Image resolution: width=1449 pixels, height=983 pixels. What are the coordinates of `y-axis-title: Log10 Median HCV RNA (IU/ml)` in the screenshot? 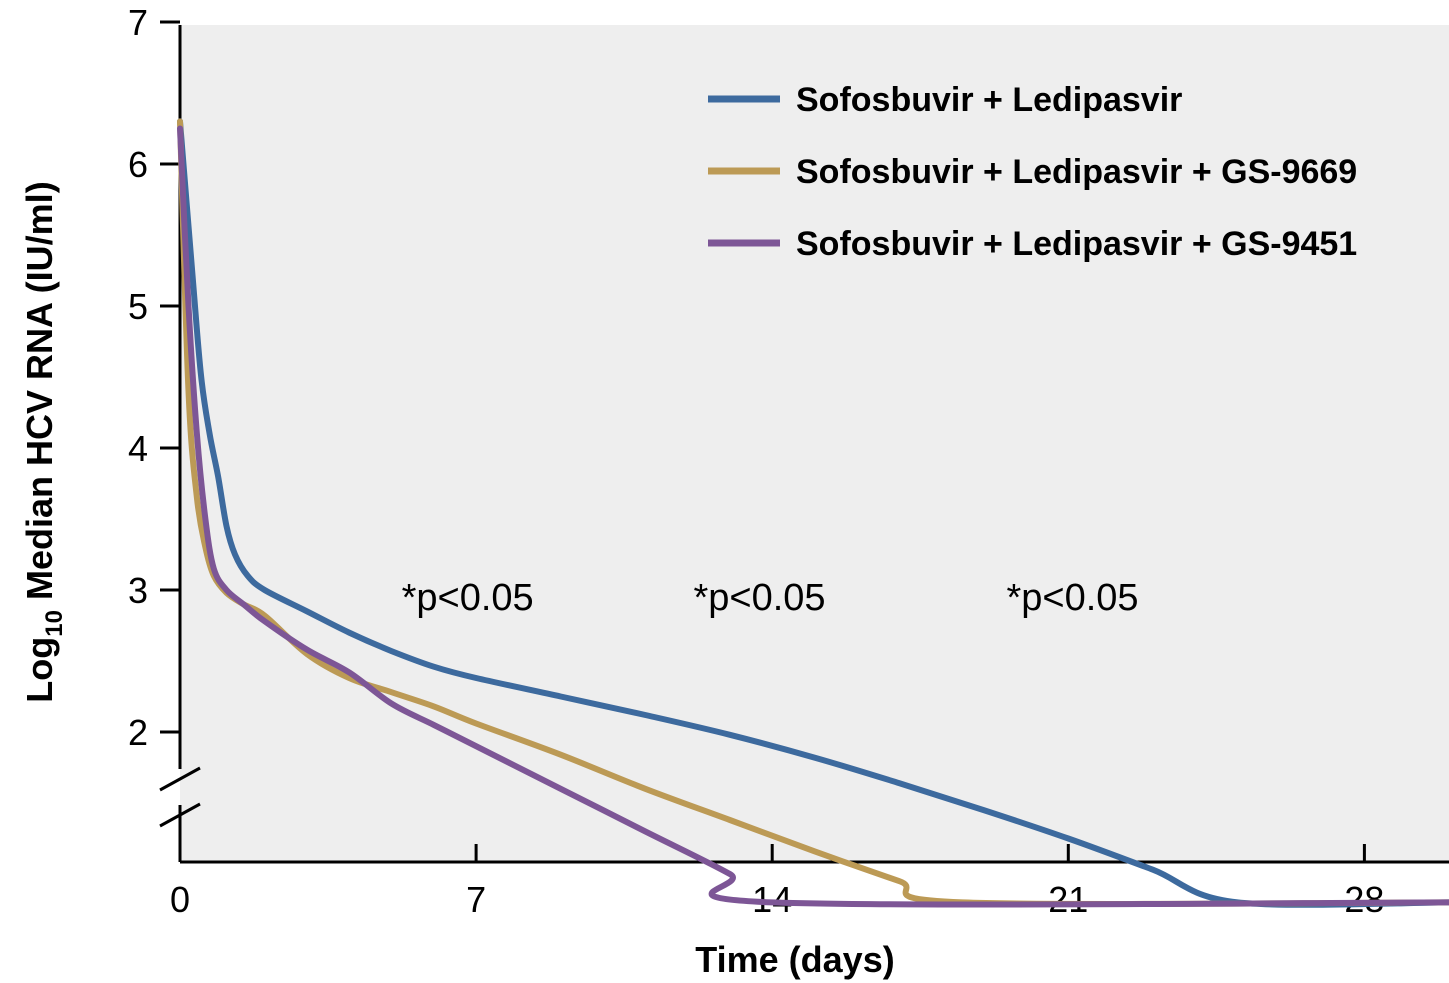 It's located at (43, 441).